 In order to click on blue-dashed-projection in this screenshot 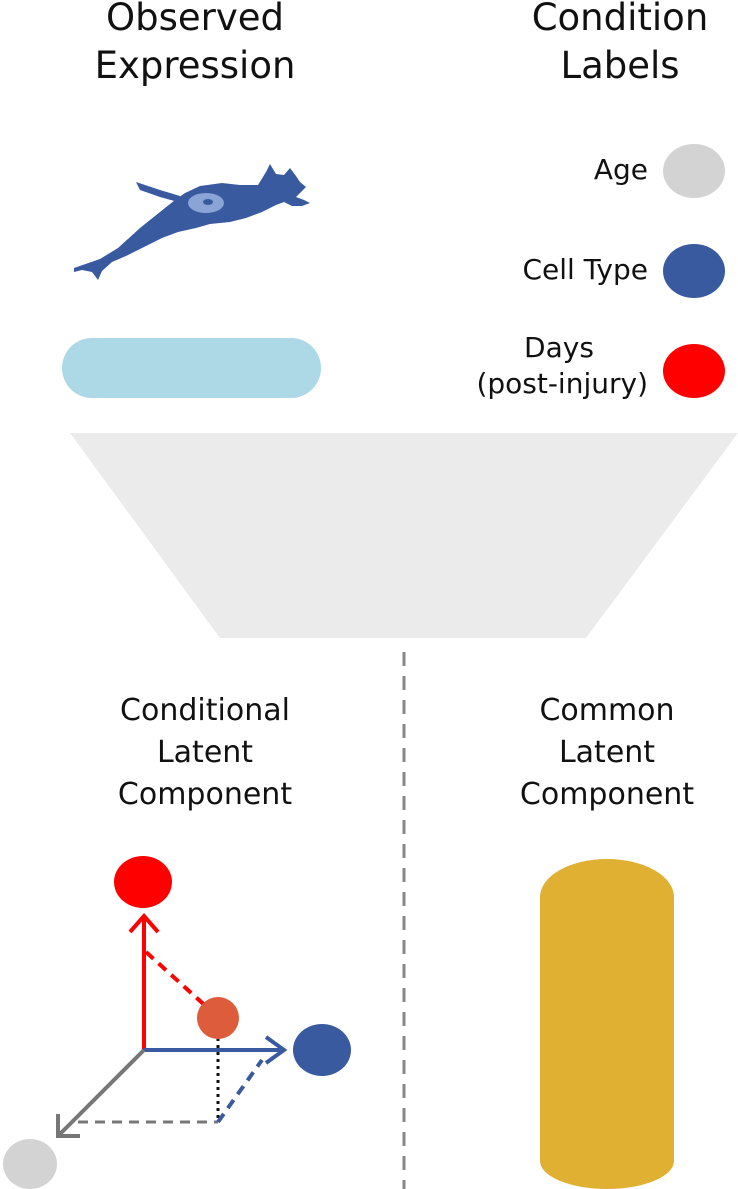, I will do `click(240, 1091)`.